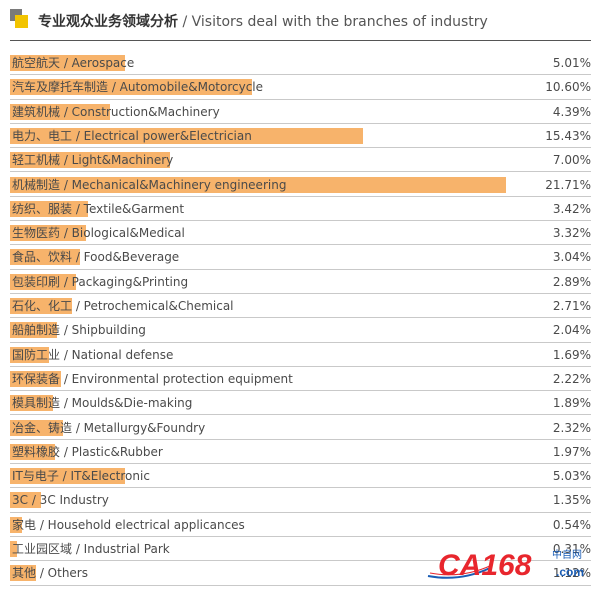 The width and height of the screenshot is (603, 593). I want to click on category-label: 塑料橡胶 / Plastic&Rubber, so click(87, 451).